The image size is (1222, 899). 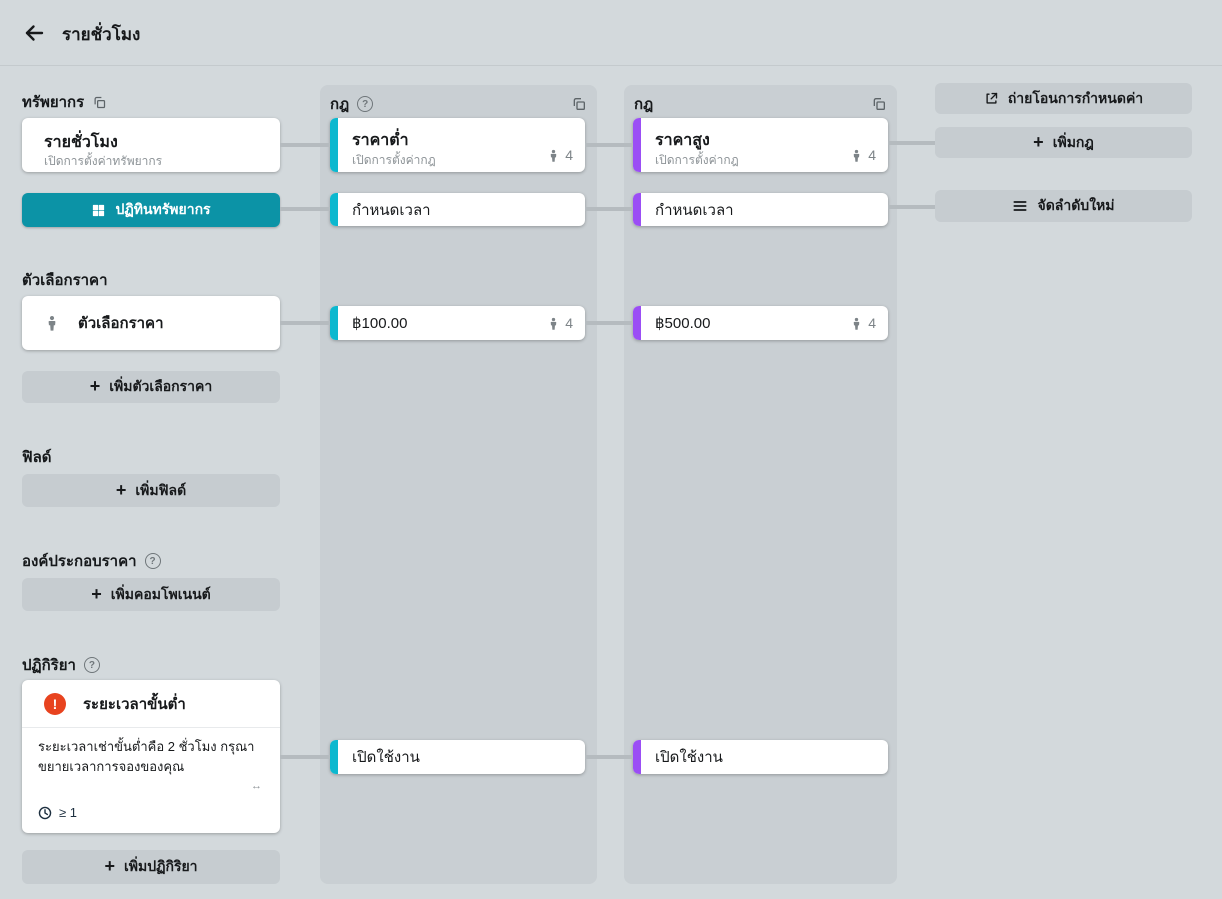 I want to click on resize-handle-icon: ↔, so click(x=257, y=786).